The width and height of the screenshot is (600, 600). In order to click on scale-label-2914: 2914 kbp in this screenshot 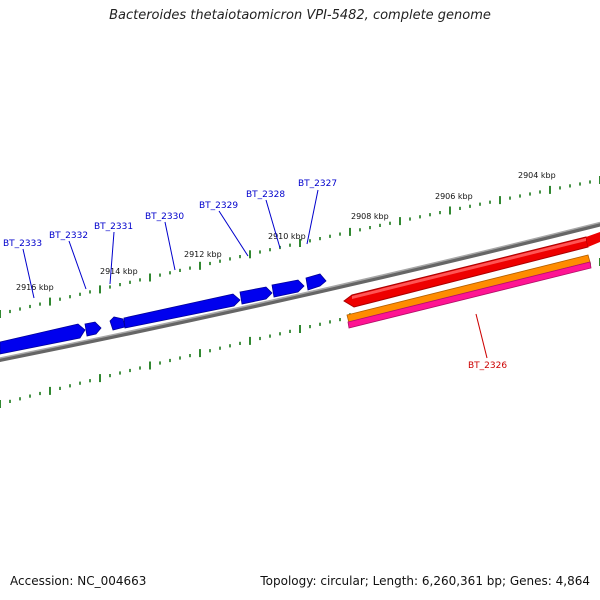, I will do `click(119, 271)`.